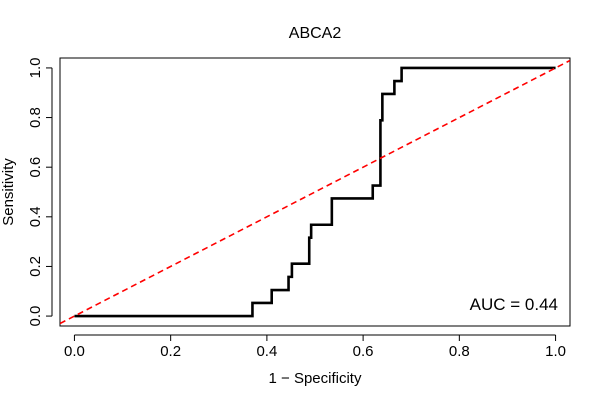 This screenshot has width=600, height=400. What do you see at coordinates (363, 351) in the screenshot?
I see `x-tick-label: 0.6` at bounding box center [363, 351].